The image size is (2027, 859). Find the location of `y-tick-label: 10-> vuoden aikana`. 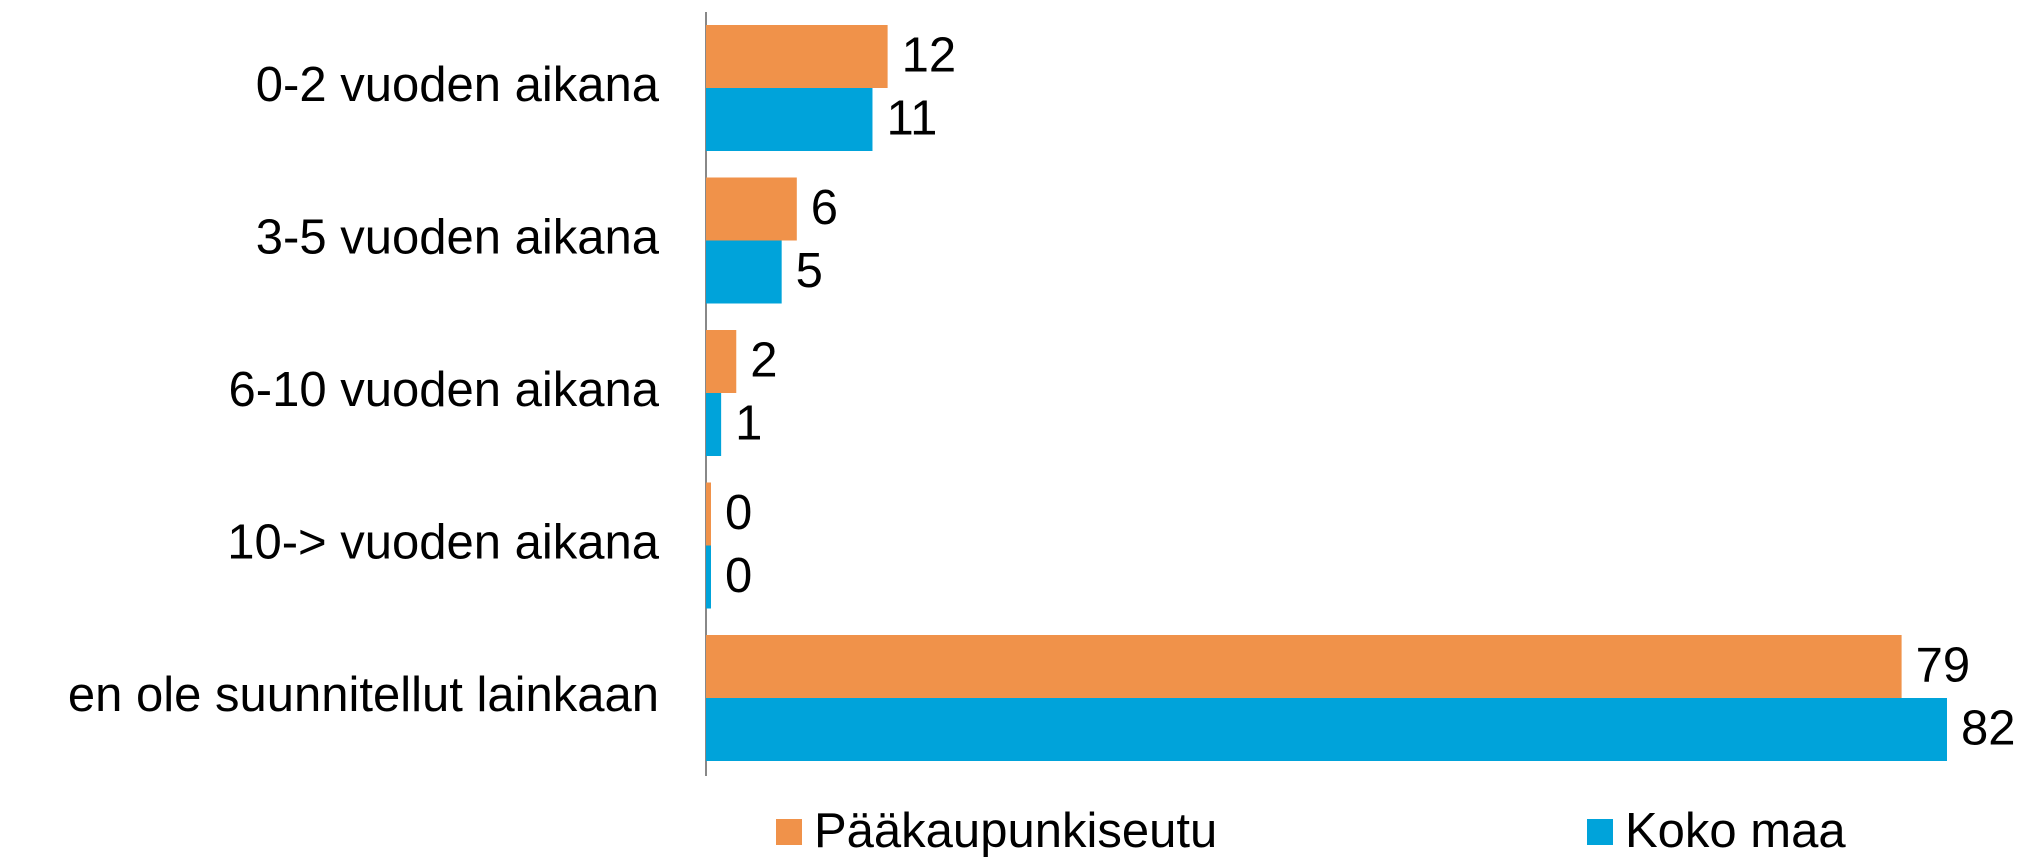

y-tick-label: 10-> vuoden aikana is located at coordinates (443, 542).